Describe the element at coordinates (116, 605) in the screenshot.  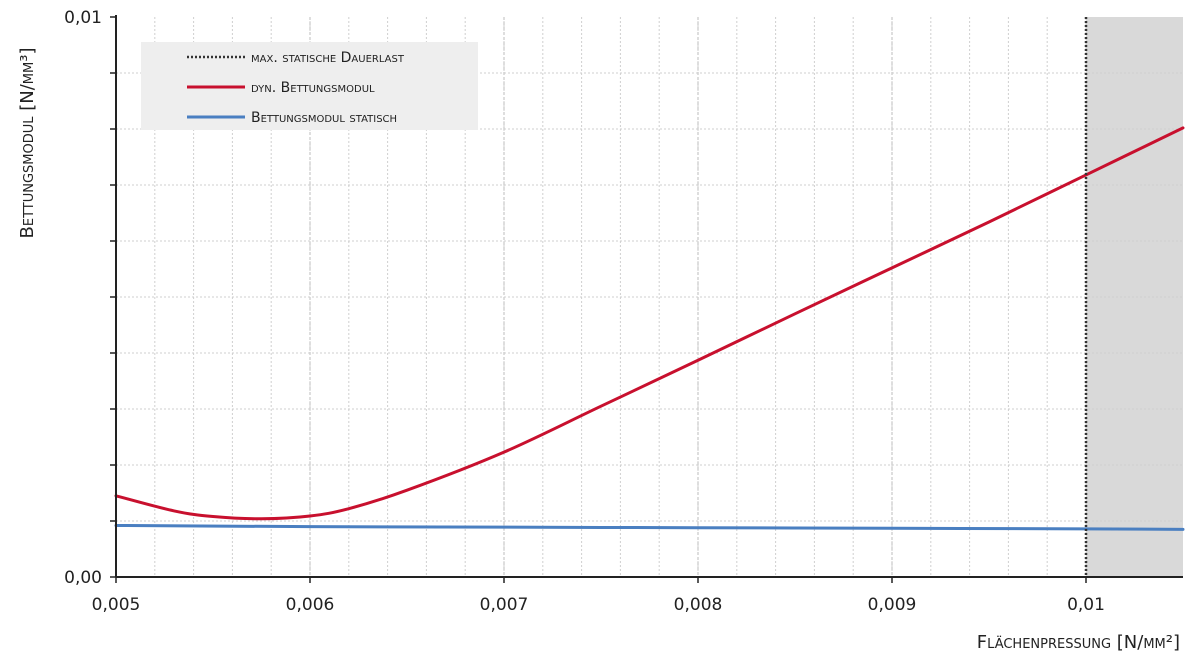
I see `x-tick-label: 0,005` at that location.